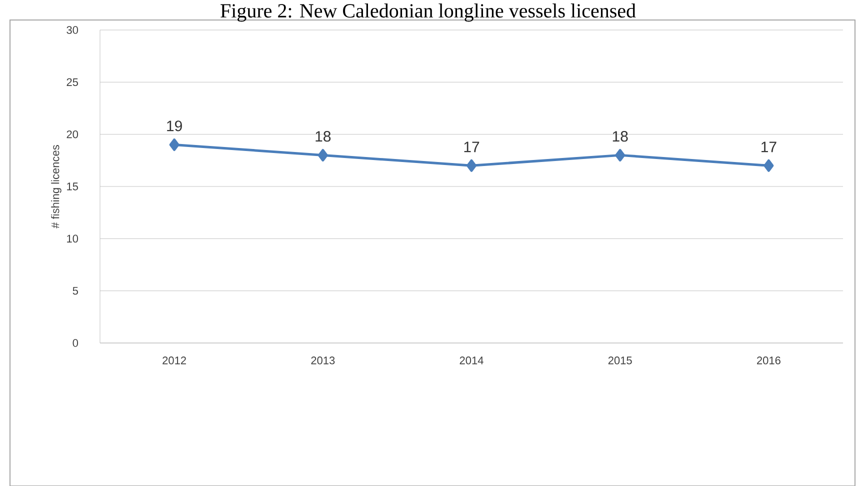  What do you see at coordinates (472, 360) in the screenshot?
I see `x-tick-label: 2014` at bounding box center [472, 360].